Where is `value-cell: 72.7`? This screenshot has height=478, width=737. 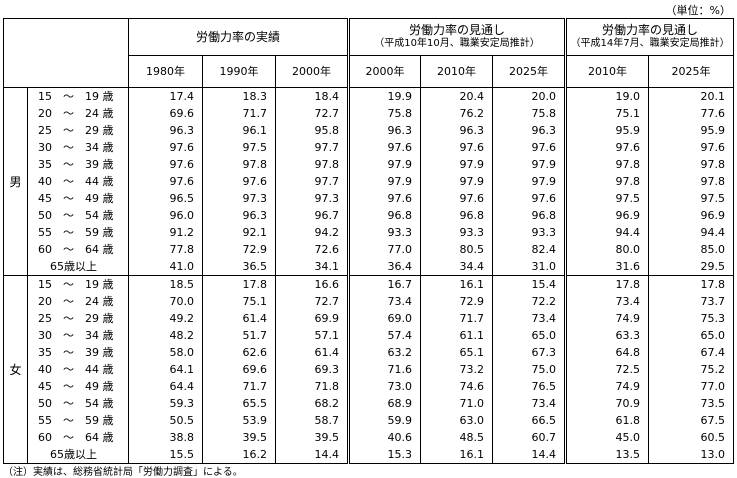 value-cell: 72.7 is located at coordinates (312, 113).